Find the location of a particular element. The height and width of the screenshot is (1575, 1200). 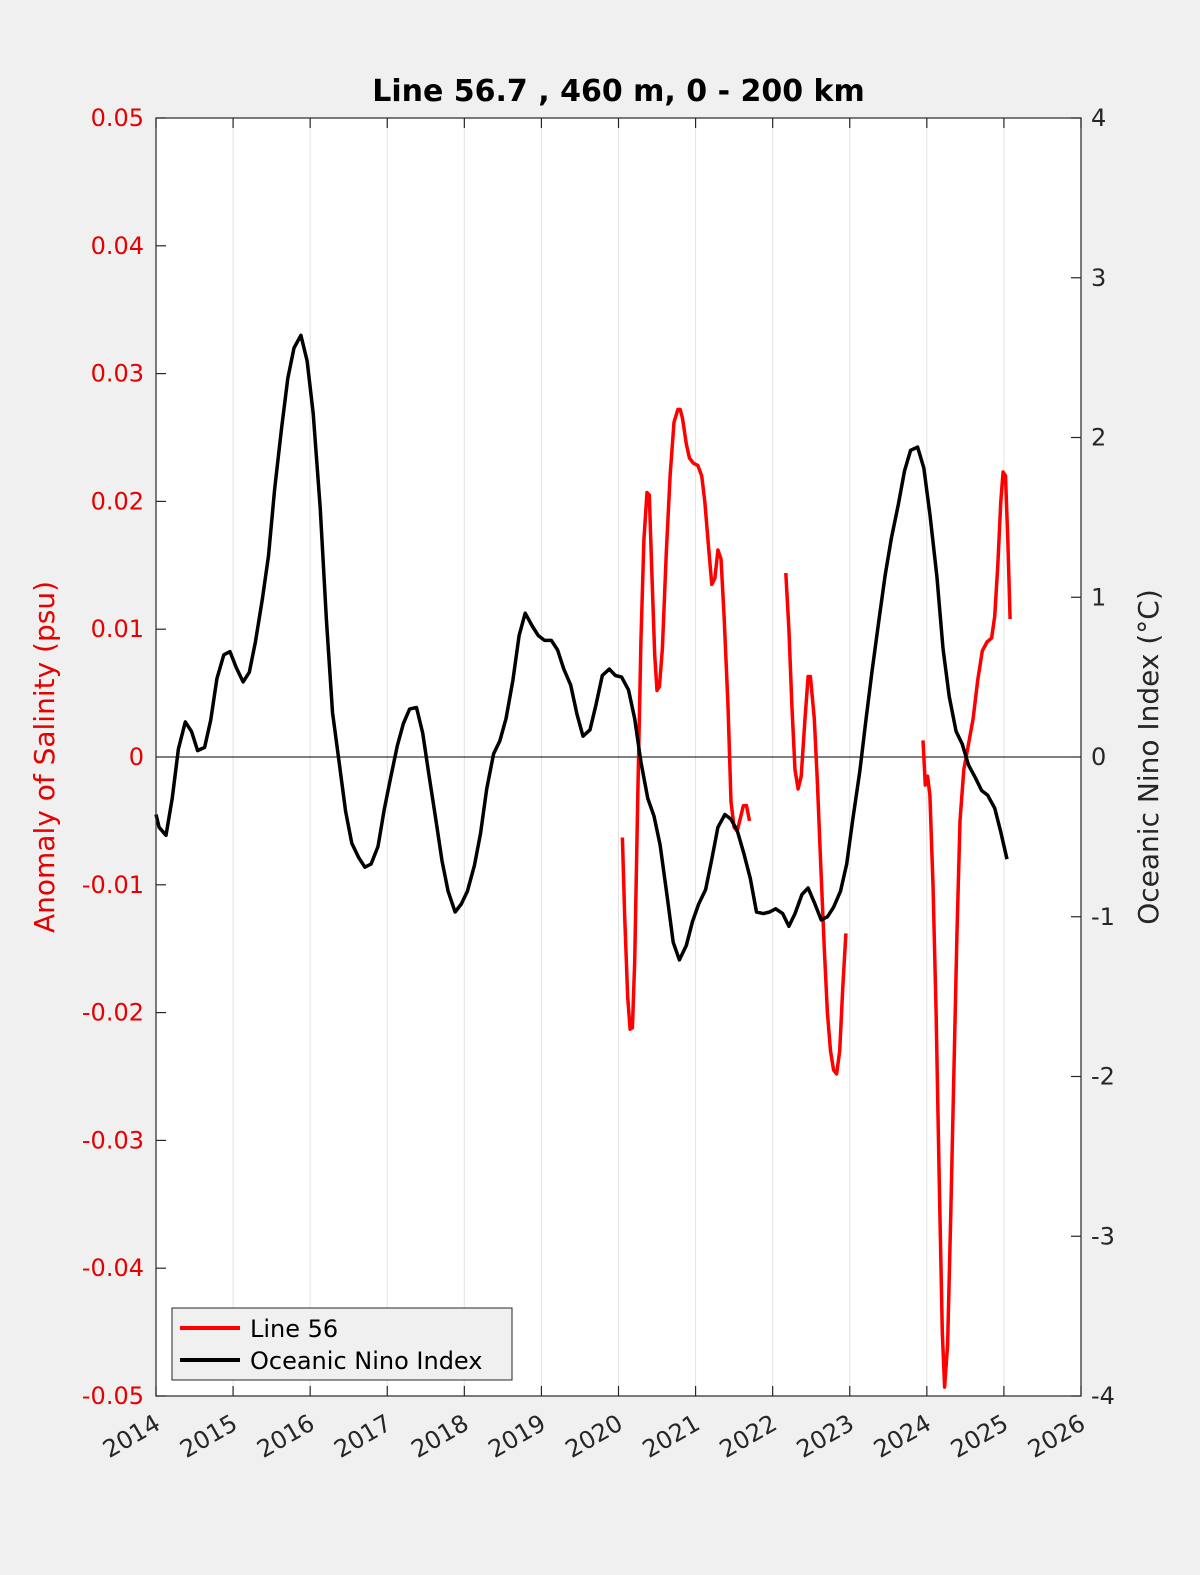

y-left-tick-label: -0.05 is located at coordinates (113, 1396).